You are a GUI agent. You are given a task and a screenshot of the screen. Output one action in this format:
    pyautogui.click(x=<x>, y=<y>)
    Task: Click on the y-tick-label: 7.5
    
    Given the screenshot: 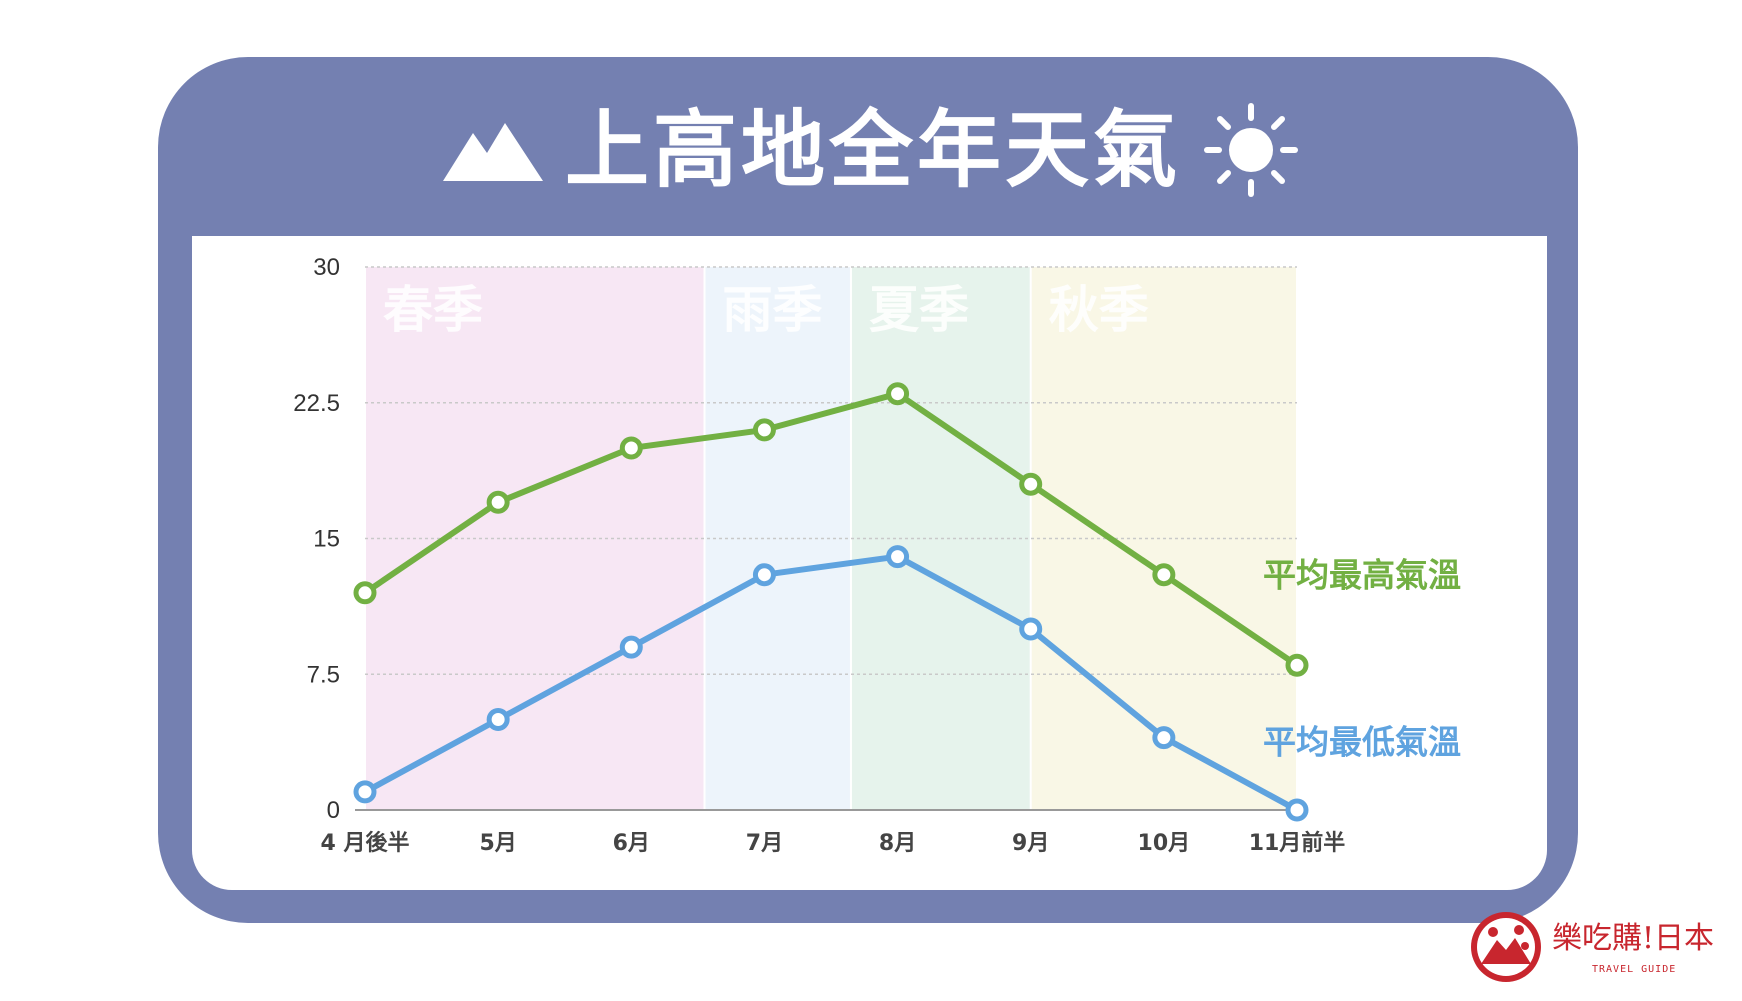 What is the action you would take?
    pyautogui.click(x=323, y=674)
    